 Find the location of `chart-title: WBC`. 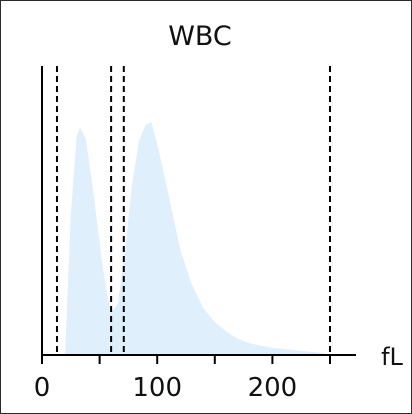

chart-title: WBC is located at coordinates (200, 36).